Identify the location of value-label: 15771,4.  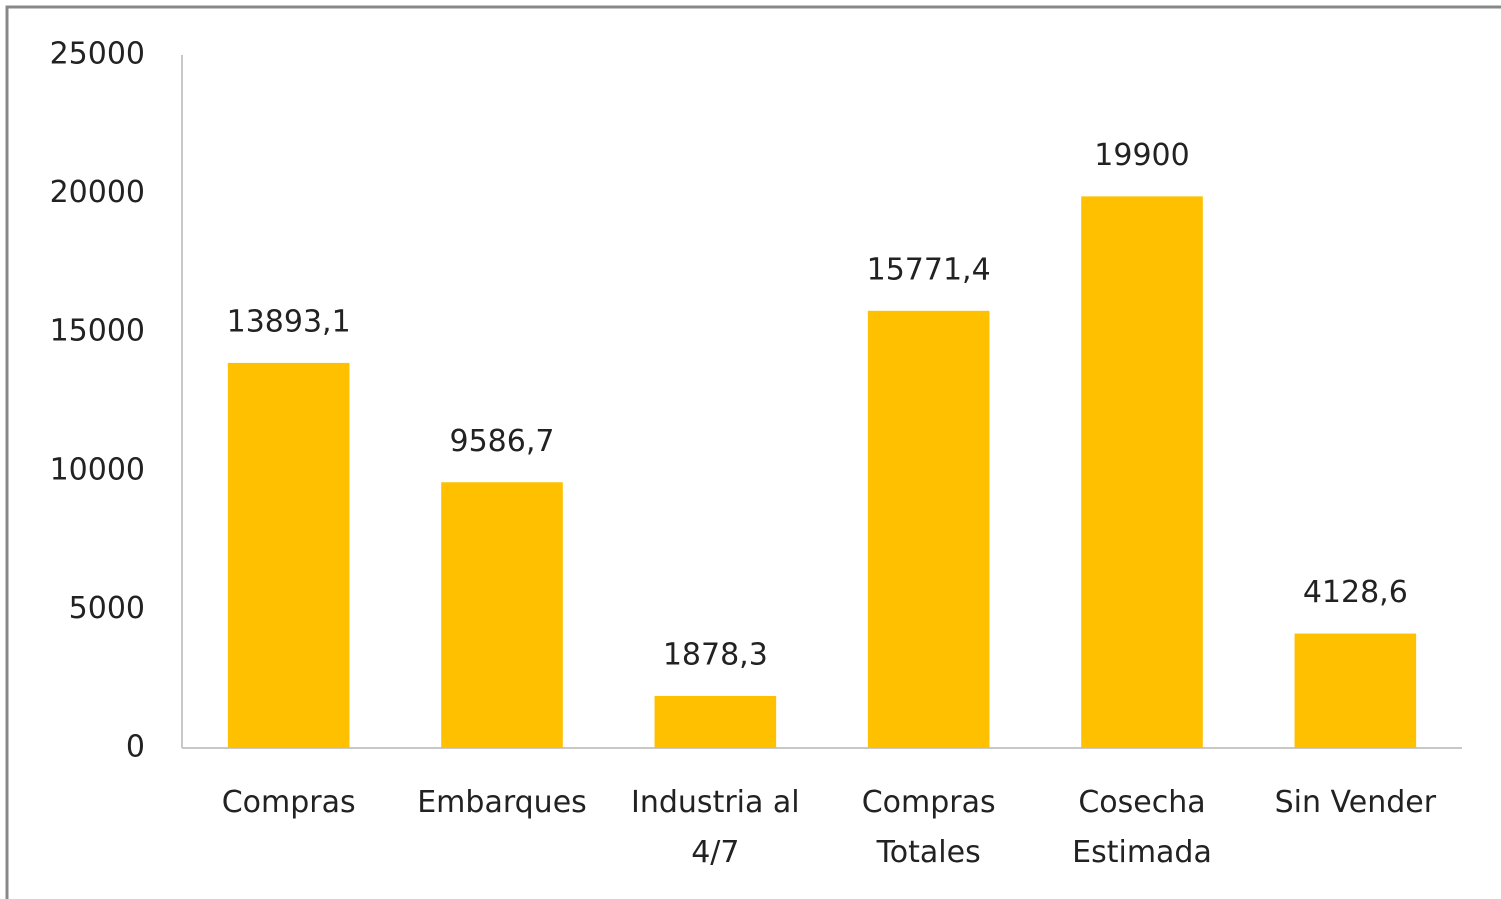
(929, 269).